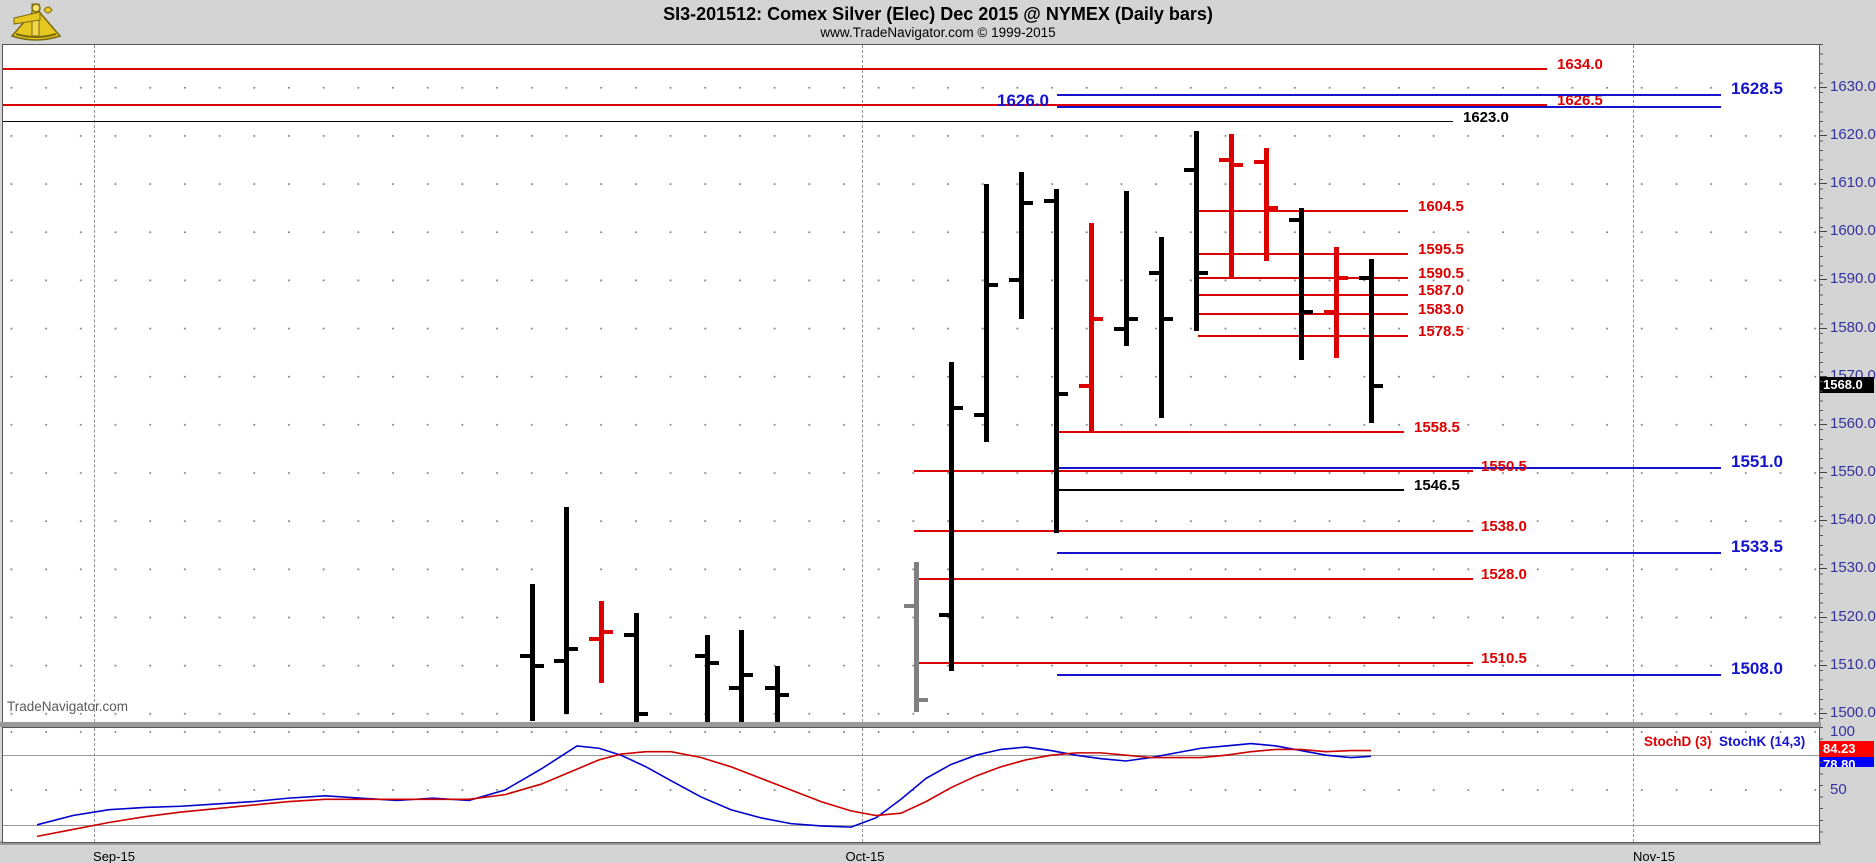 This screenshot has height=863, width=1876. What do you see at coordinates (1853, 327) in the screenshot?
I see `price-axis-label: 1580.0` at bounding box center [1853, 327].